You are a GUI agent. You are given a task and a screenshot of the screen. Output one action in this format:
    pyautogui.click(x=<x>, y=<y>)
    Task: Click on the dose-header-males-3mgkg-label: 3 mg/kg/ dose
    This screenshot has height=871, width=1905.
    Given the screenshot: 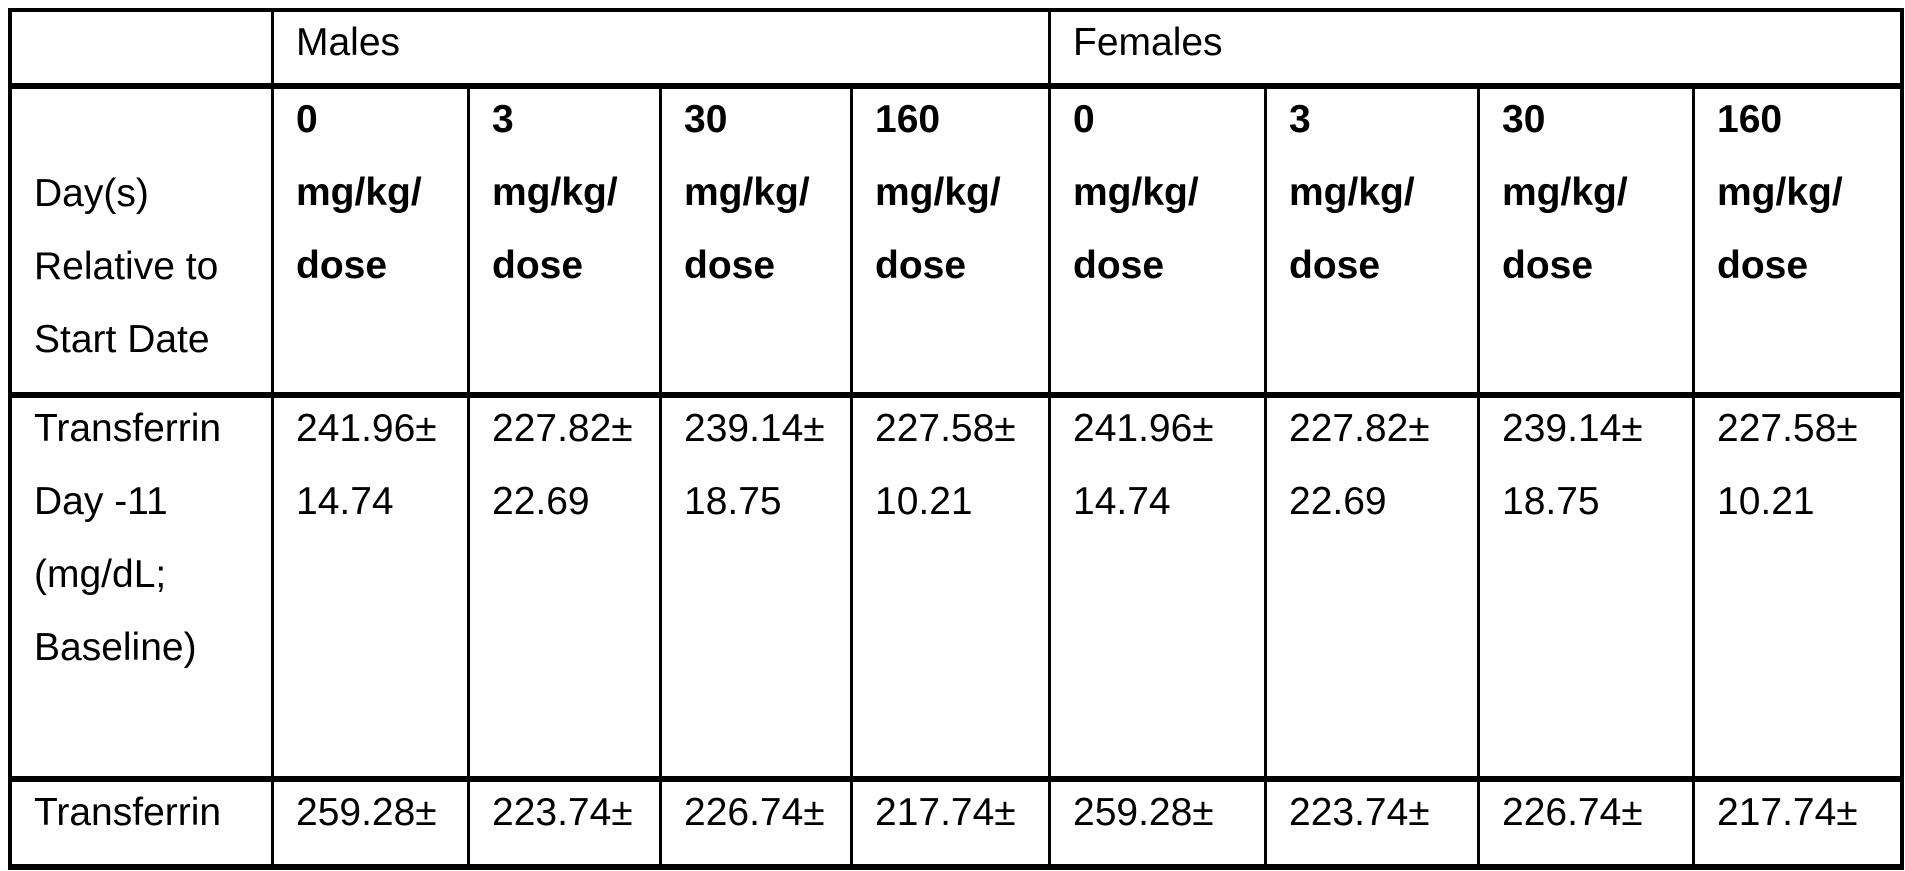 What is the action you would take?
    pyautogui.click(x=555, y=192)
    